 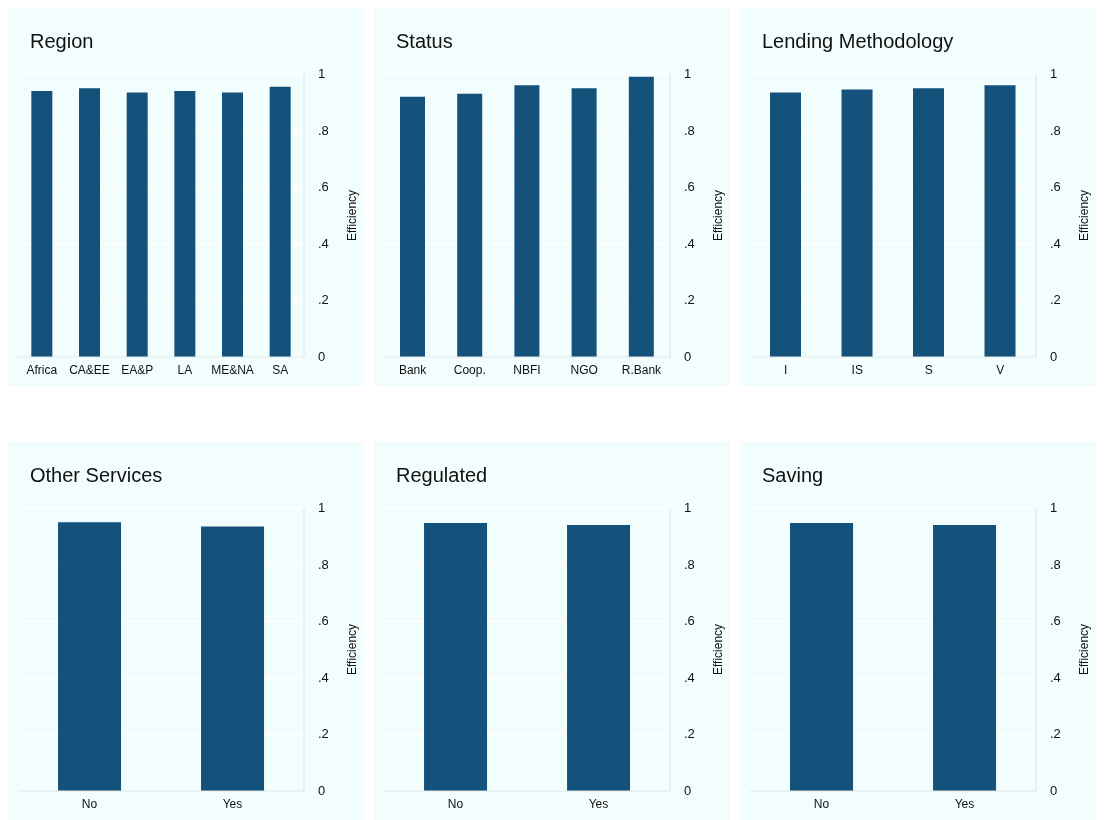 What do you see at coordinates (642, 369) in the screenshot?
I see `x-tick-label: R.Bank` at bounding box center [642, 369].